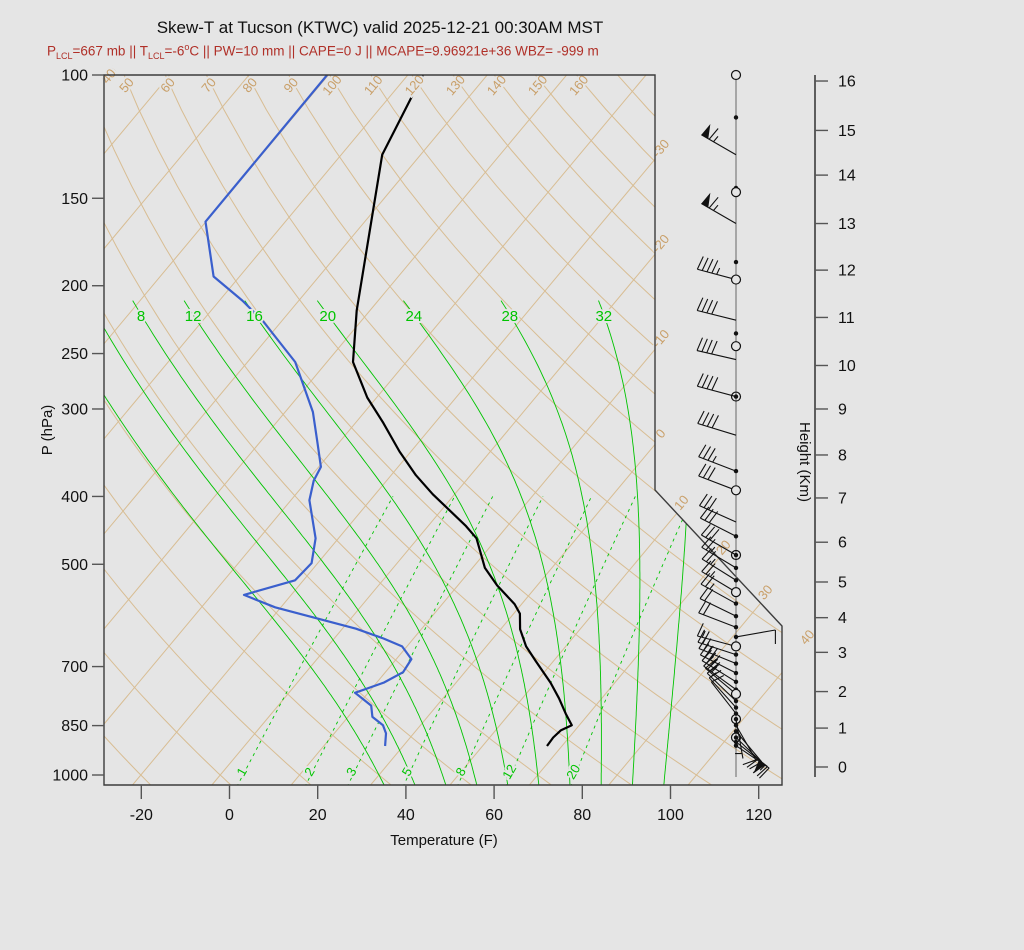 The height and width of the screenshot is (950, 1024). Describe the element at coordinates (509, 772) in the screenshot. I see `mixing-ratio-label: 12` at that location.